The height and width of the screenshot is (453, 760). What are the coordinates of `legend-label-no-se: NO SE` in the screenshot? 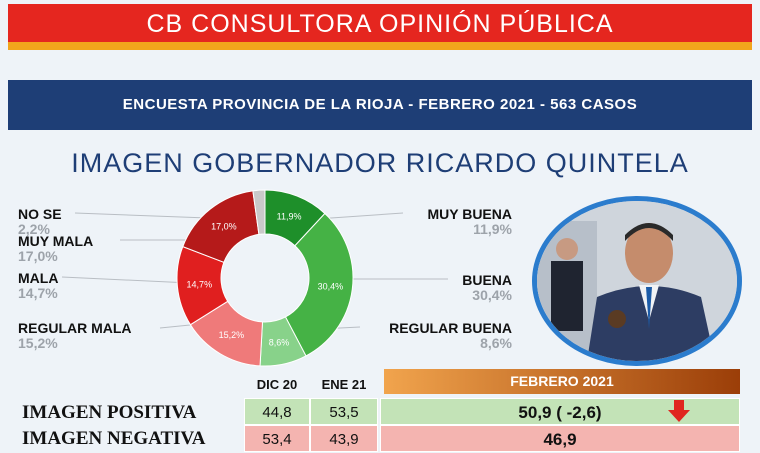 It's located at (40, 214).